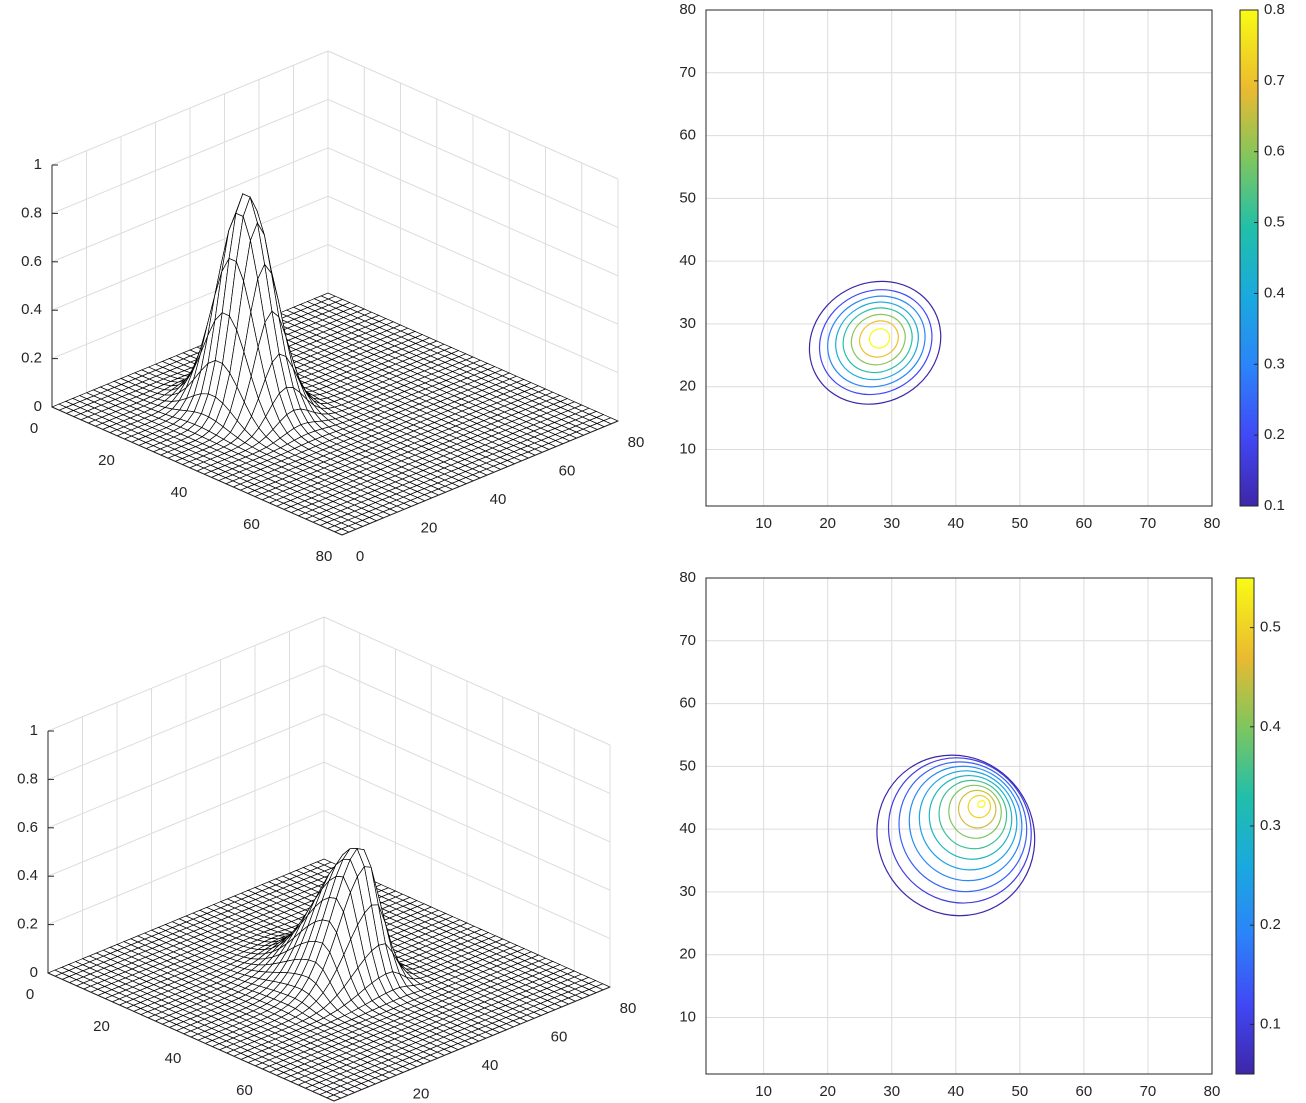  Describe the element at coordinates (1274, 80) in the screenshot. I see `colorbar-tick-label: 0.7` at that location.